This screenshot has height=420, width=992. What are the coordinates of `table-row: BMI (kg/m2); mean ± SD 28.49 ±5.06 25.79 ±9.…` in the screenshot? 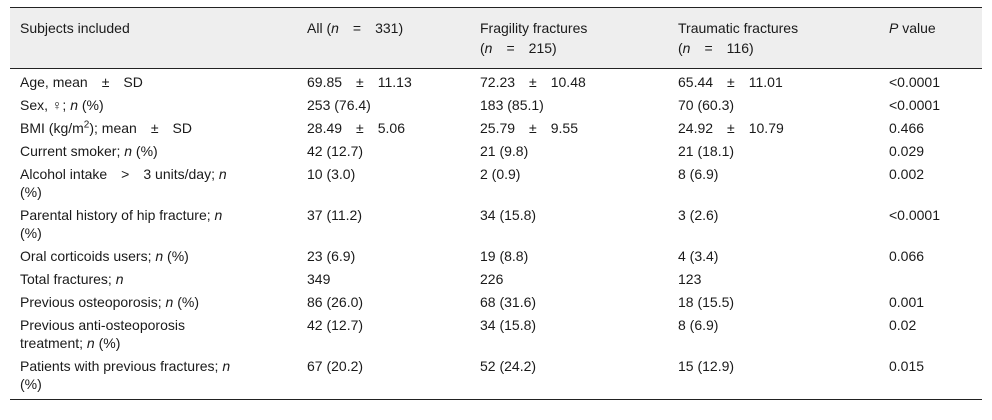 It's located at (496, 129).